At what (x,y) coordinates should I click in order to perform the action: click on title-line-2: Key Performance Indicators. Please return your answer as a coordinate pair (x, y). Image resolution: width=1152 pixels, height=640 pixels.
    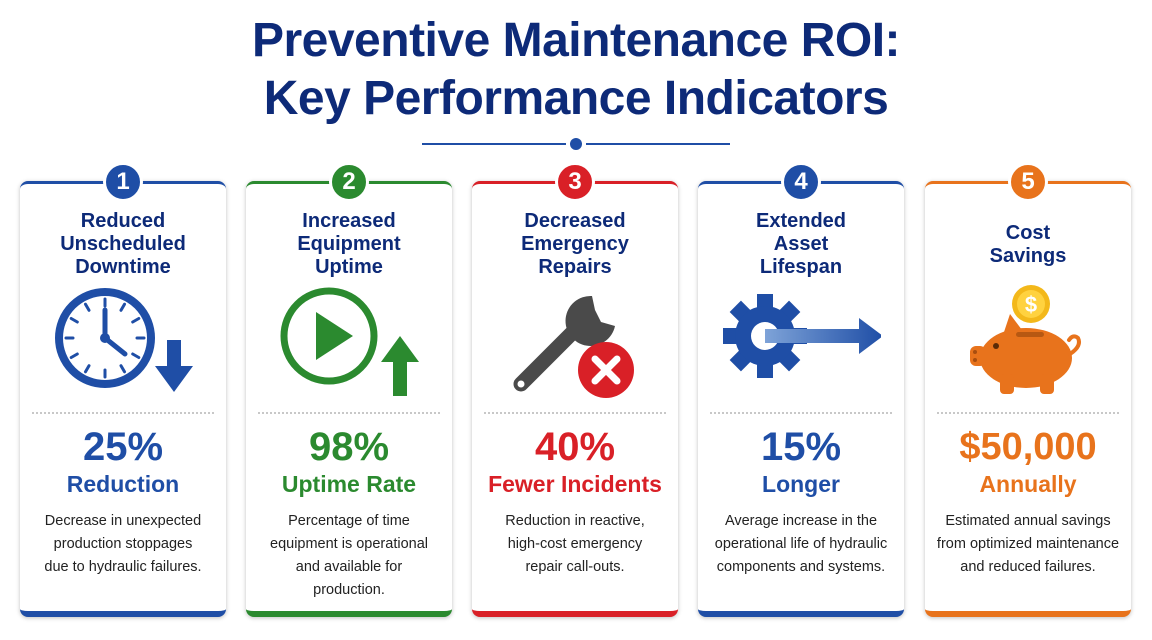
    Looking at the image, I should click on (576, 98).